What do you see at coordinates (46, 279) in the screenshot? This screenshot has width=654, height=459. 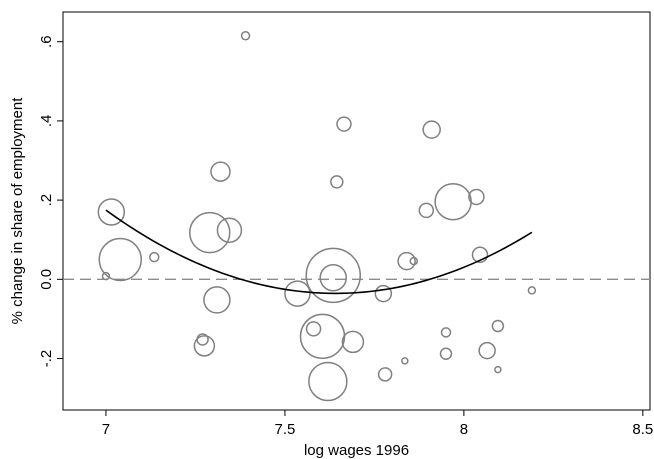 I see `y-tick-label: 0.0` at bounding box center [46, 279].